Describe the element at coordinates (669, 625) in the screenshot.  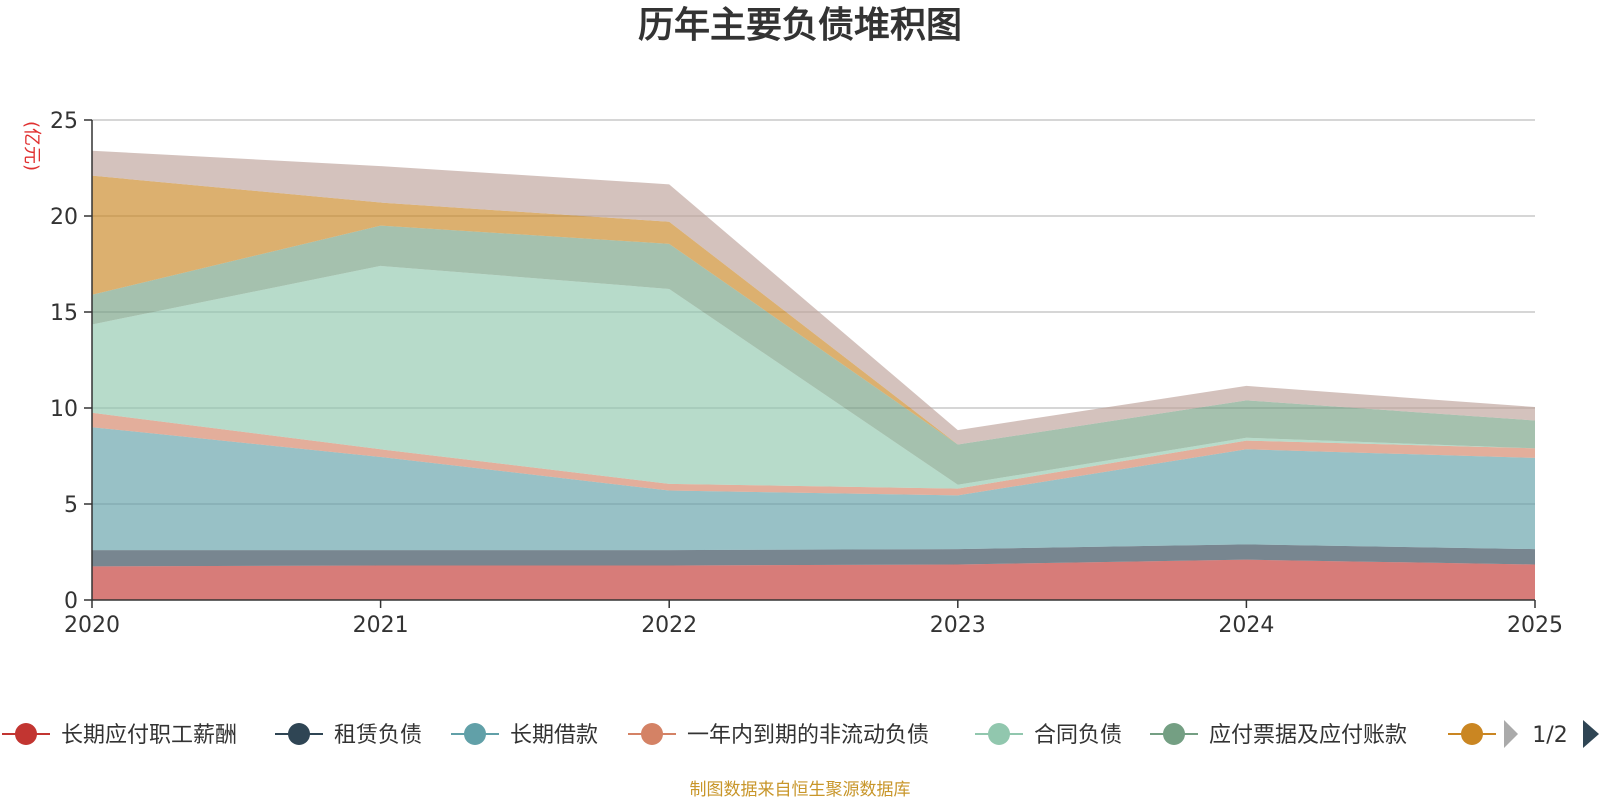
I see `x-tick-label: 2022` at that location.